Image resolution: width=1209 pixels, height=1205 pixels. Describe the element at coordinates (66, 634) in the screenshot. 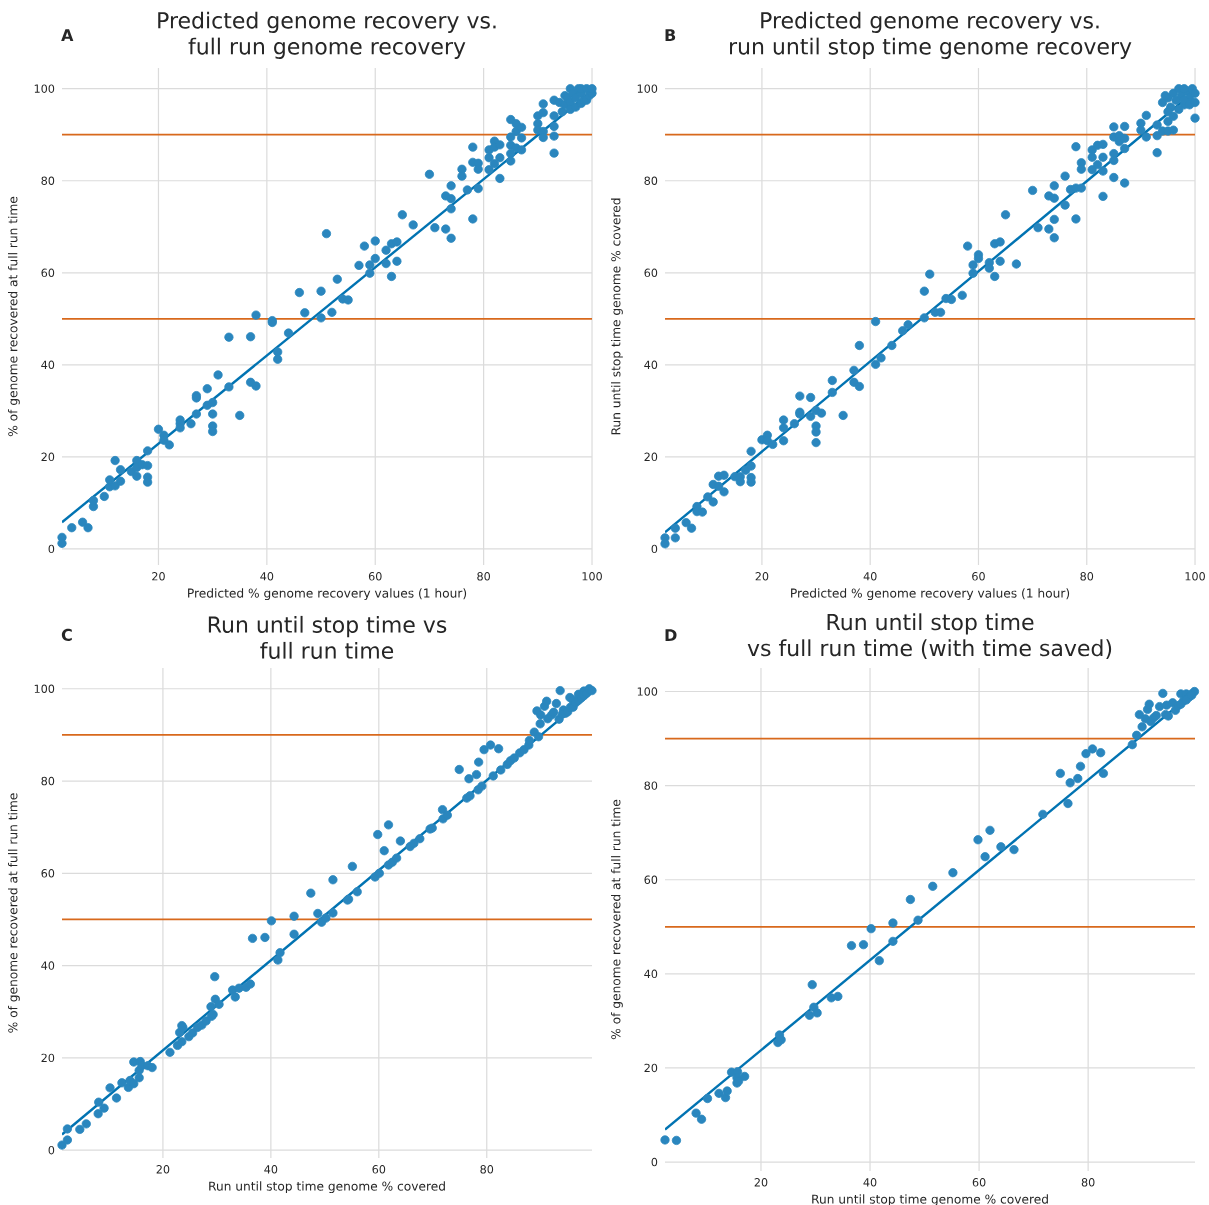

I see `text: C` at that location.